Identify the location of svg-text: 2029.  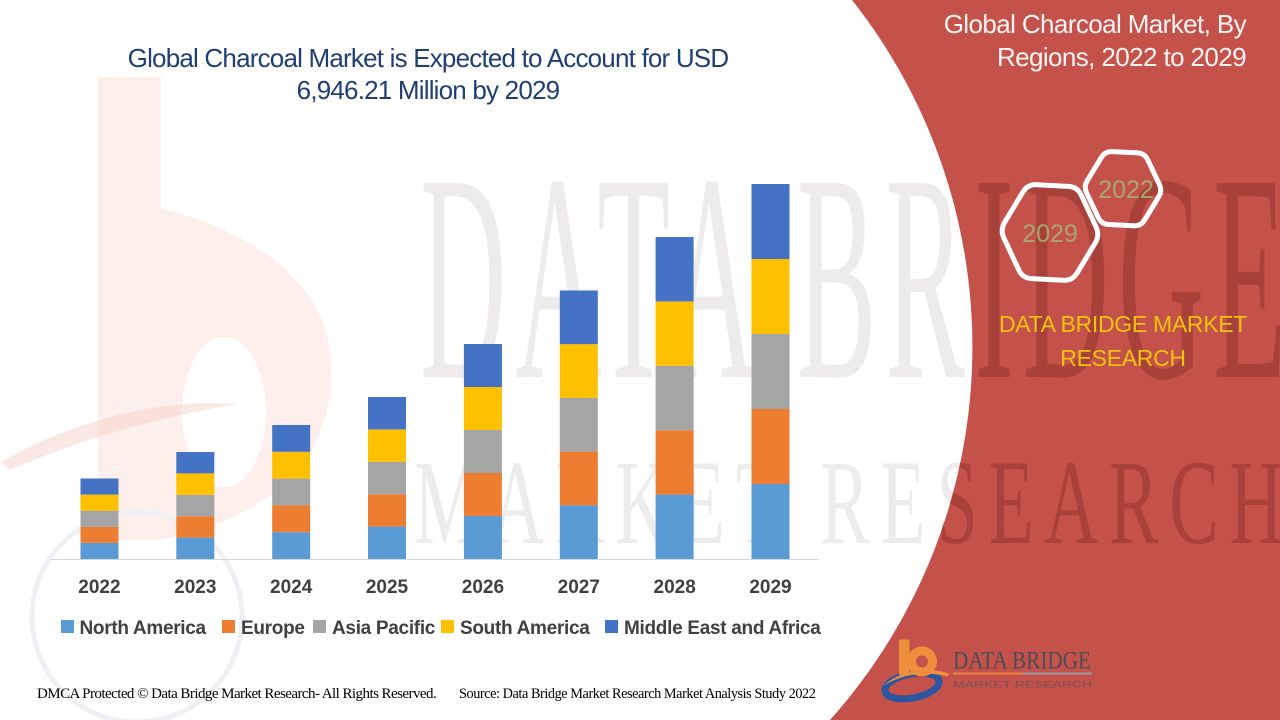
(1050, 234).